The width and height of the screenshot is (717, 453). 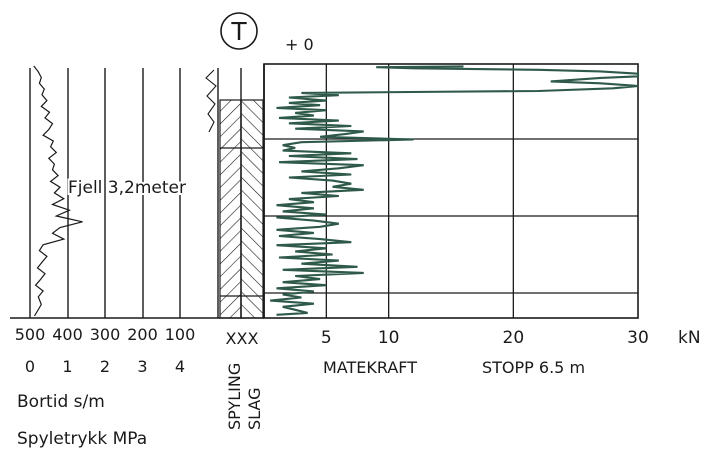 I want to click on spyletrykk-tick-label: 1, so click(x=67, y=366).